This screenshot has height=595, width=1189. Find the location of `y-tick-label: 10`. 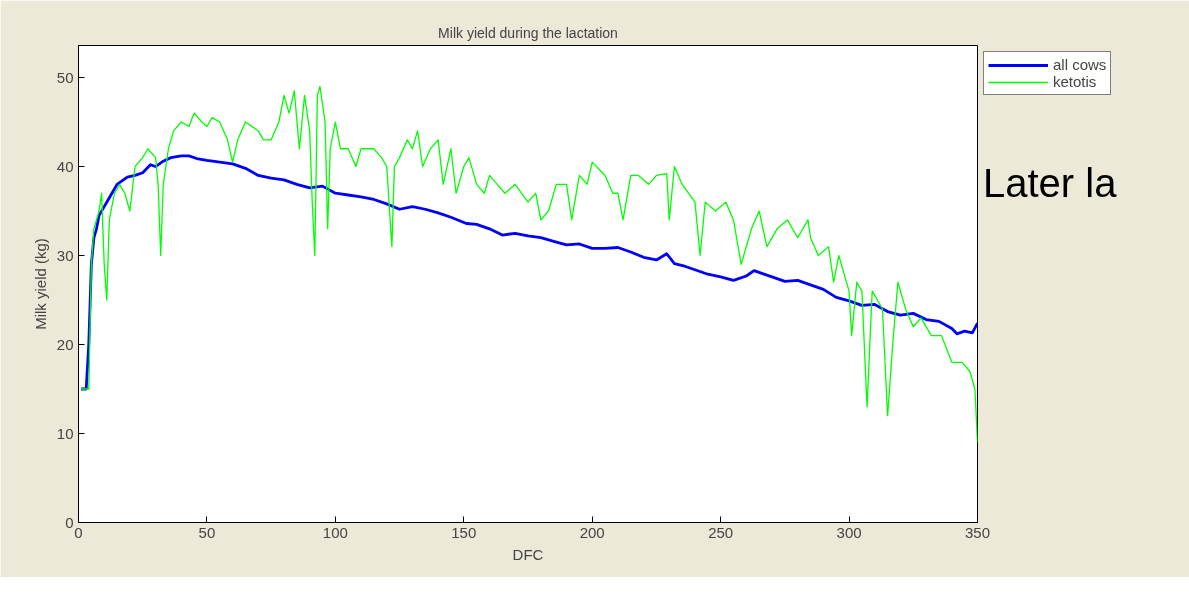

y-tick-label: 10 is located at coordinates (65, 433).